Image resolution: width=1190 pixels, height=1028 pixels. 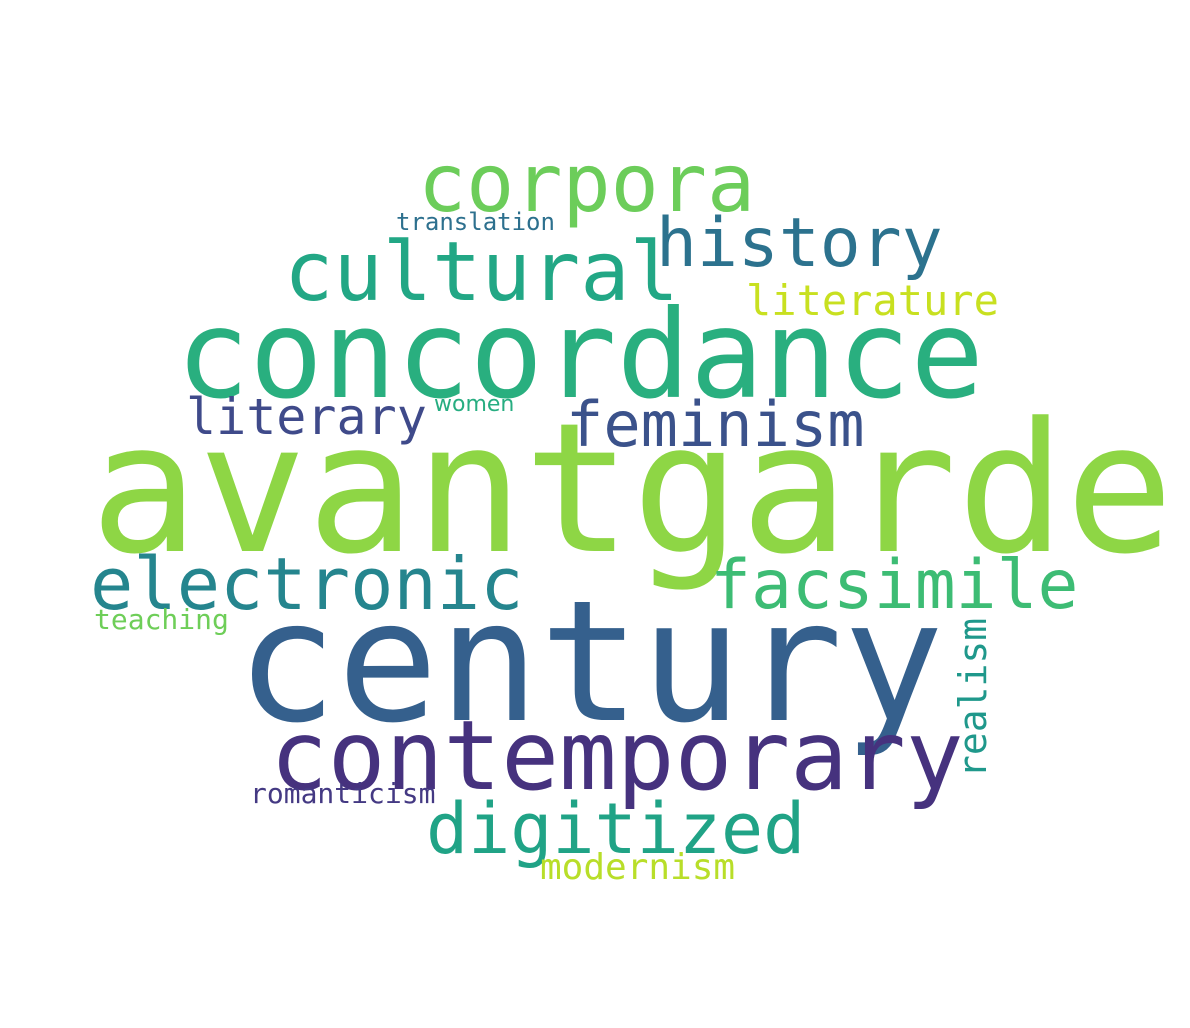 I want to click on word-cultural: cultural, so click(x=481, y=272).